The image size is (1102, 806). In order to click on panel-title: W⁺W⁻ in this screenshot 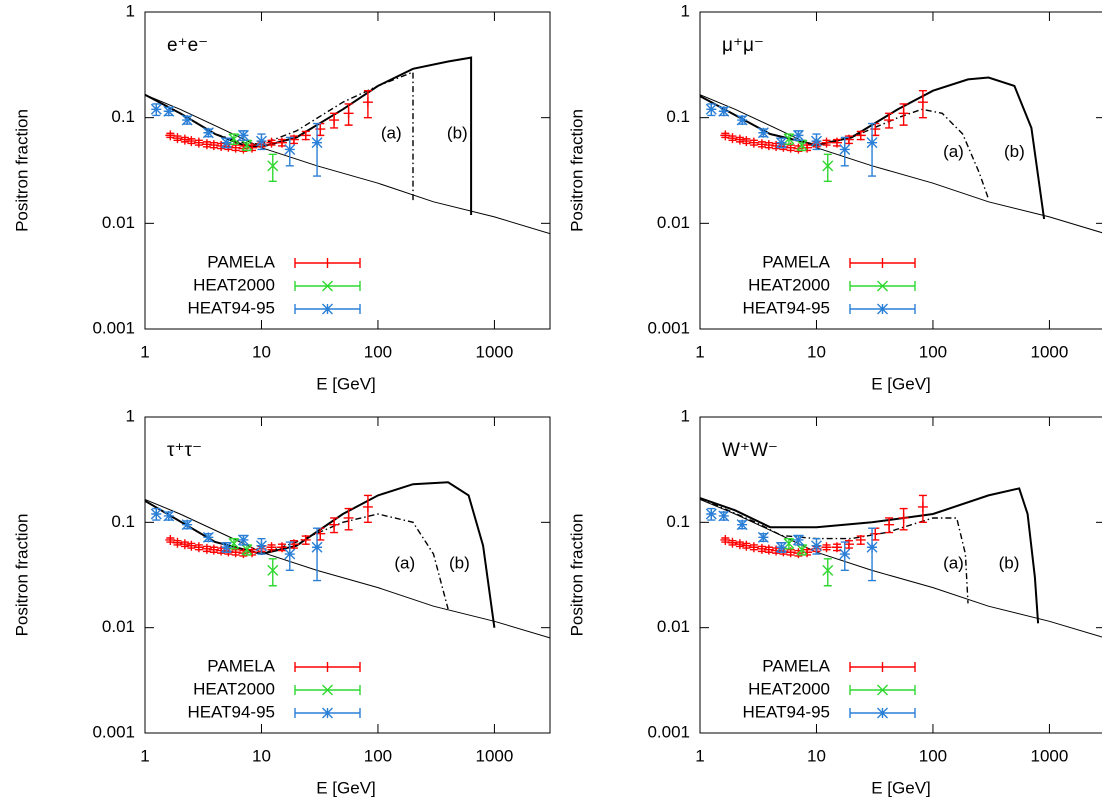, I will do `click(750, 450)`.